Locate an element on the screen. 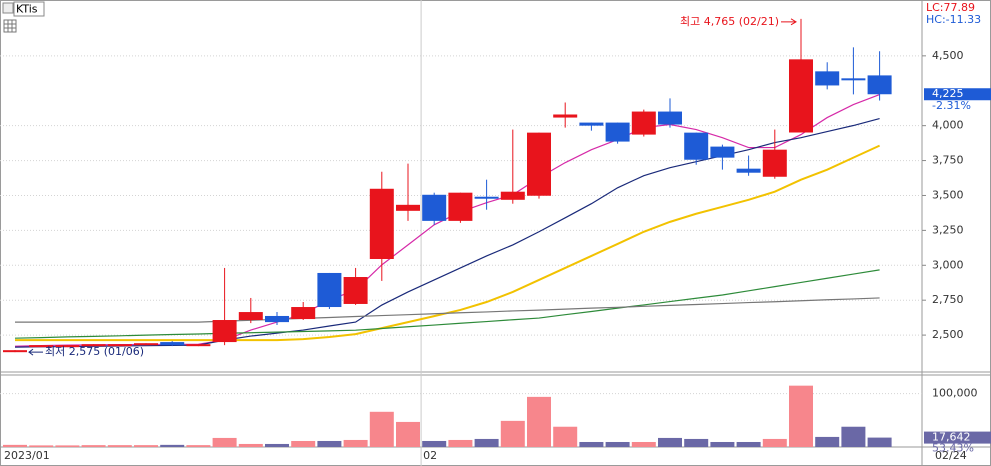  last-volume-box is located at coordinates (957, 437).